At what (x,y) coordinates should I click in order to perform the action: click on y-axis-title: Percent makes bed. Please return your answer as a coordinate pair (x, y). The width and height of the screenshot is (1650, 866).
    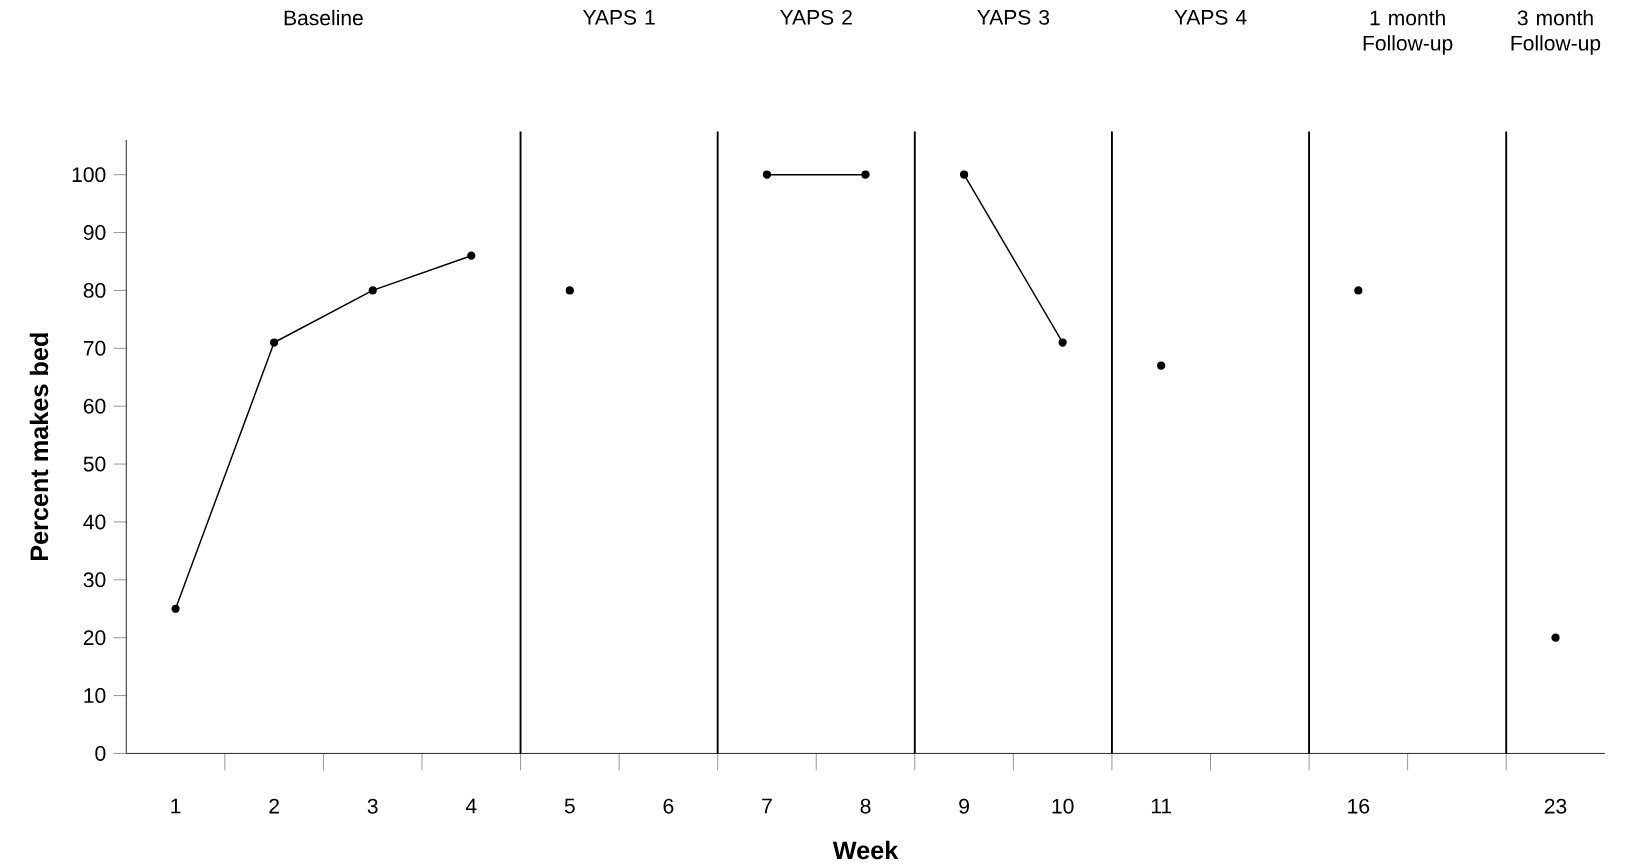
    Looking at the image, I should click on (39, 446).